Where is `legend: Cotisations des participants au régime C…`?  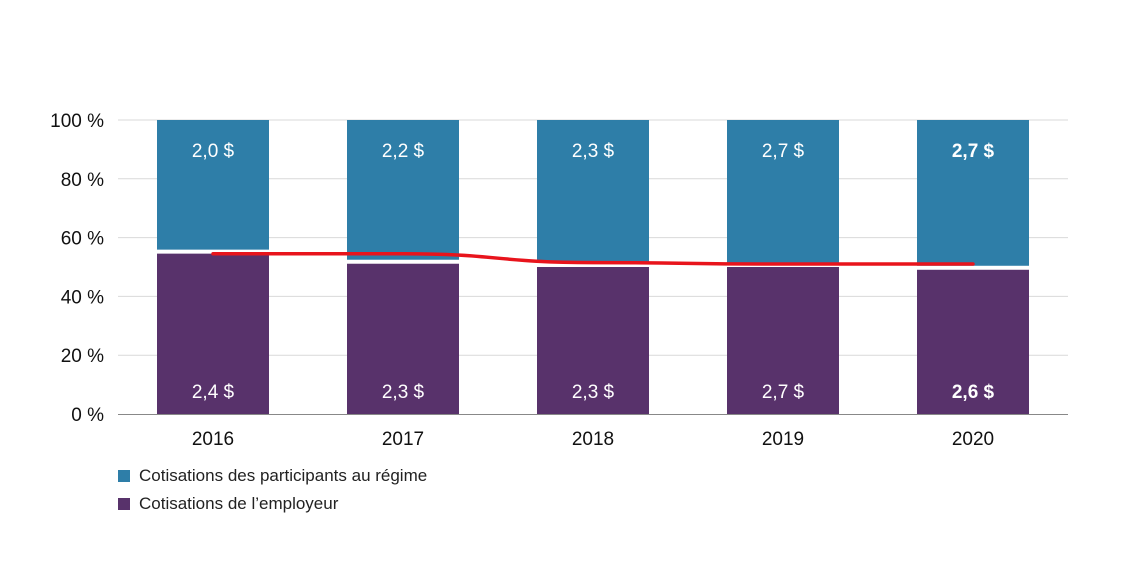
legend: Cotisations des participants au régime C… is located at coordinates (272, 490).